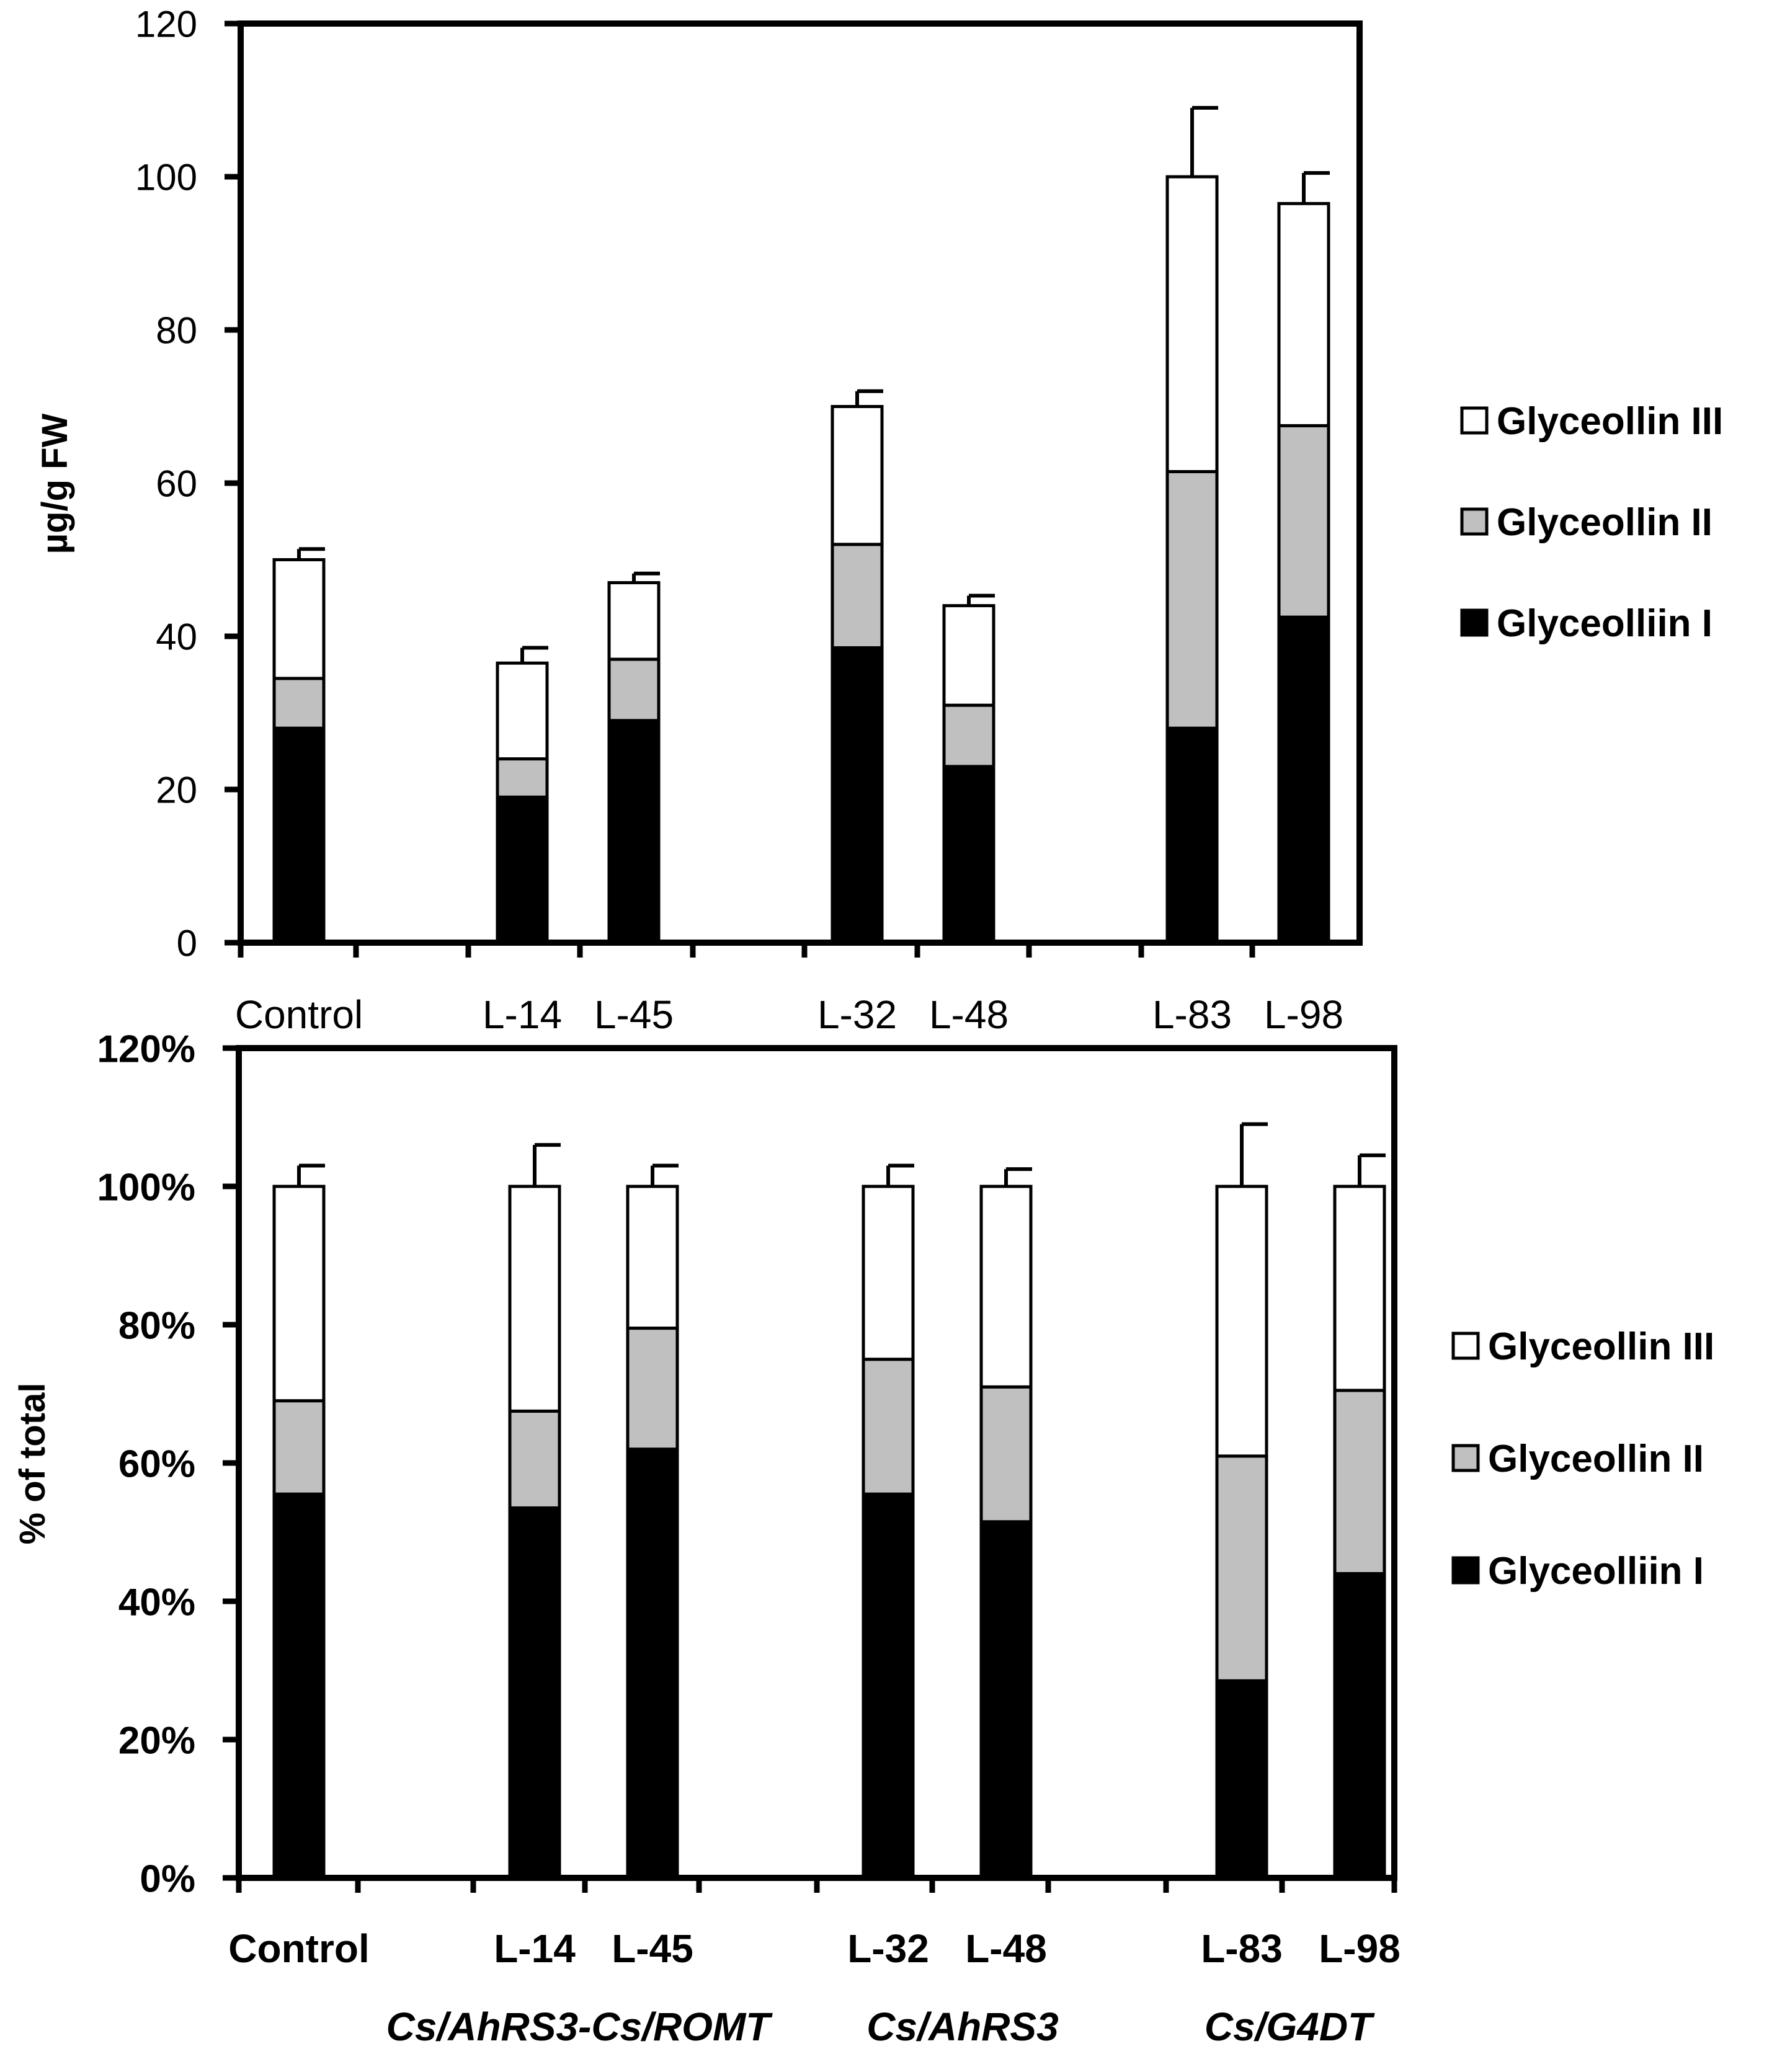 This screenshot has height=2072, width=1777. What do you see at coordinates (1465, 1346) in the screenshot?
I see `legend-swatch-bottom-glyceollin-iii` at bounding box center [1465, 1346].